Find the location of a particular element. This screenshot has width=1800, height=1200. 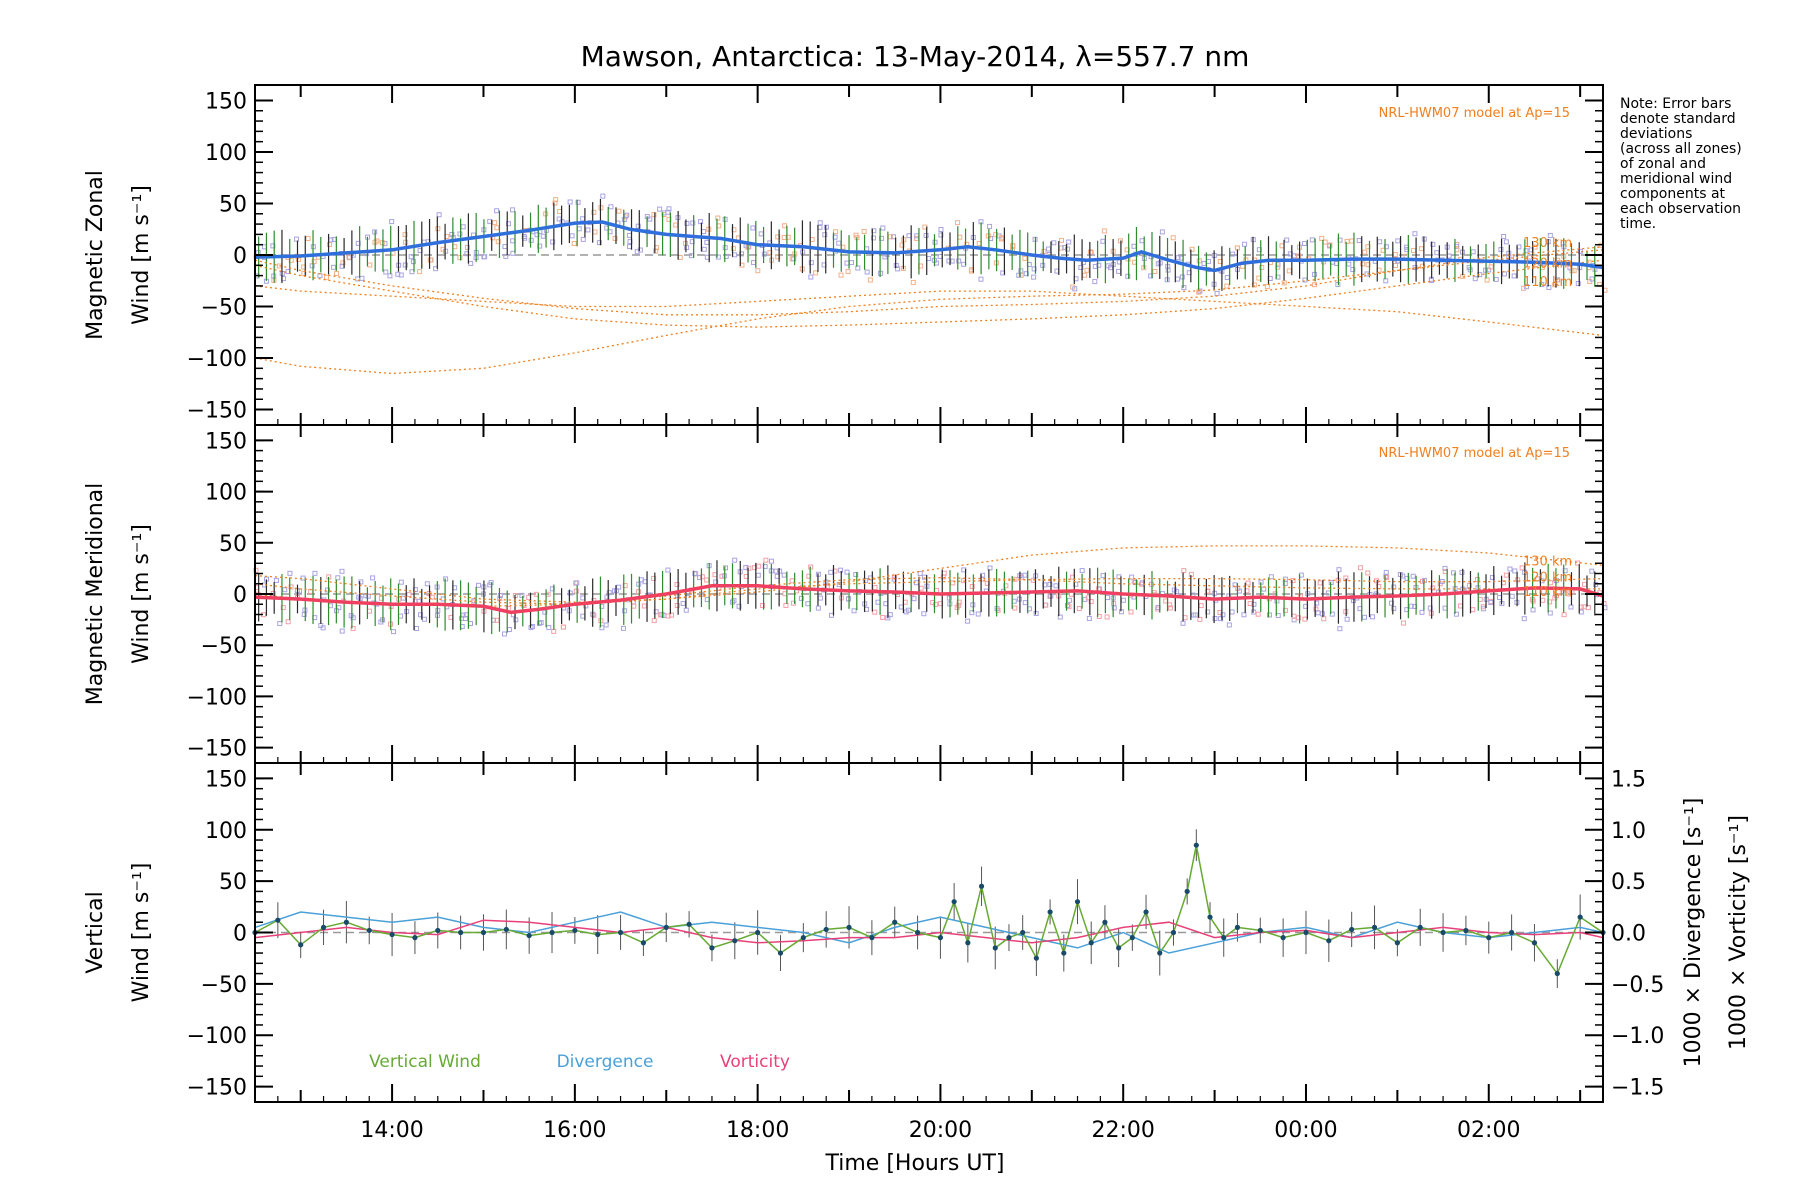

x-tick-label: 14:00 is located at coordinates (391, 1130).